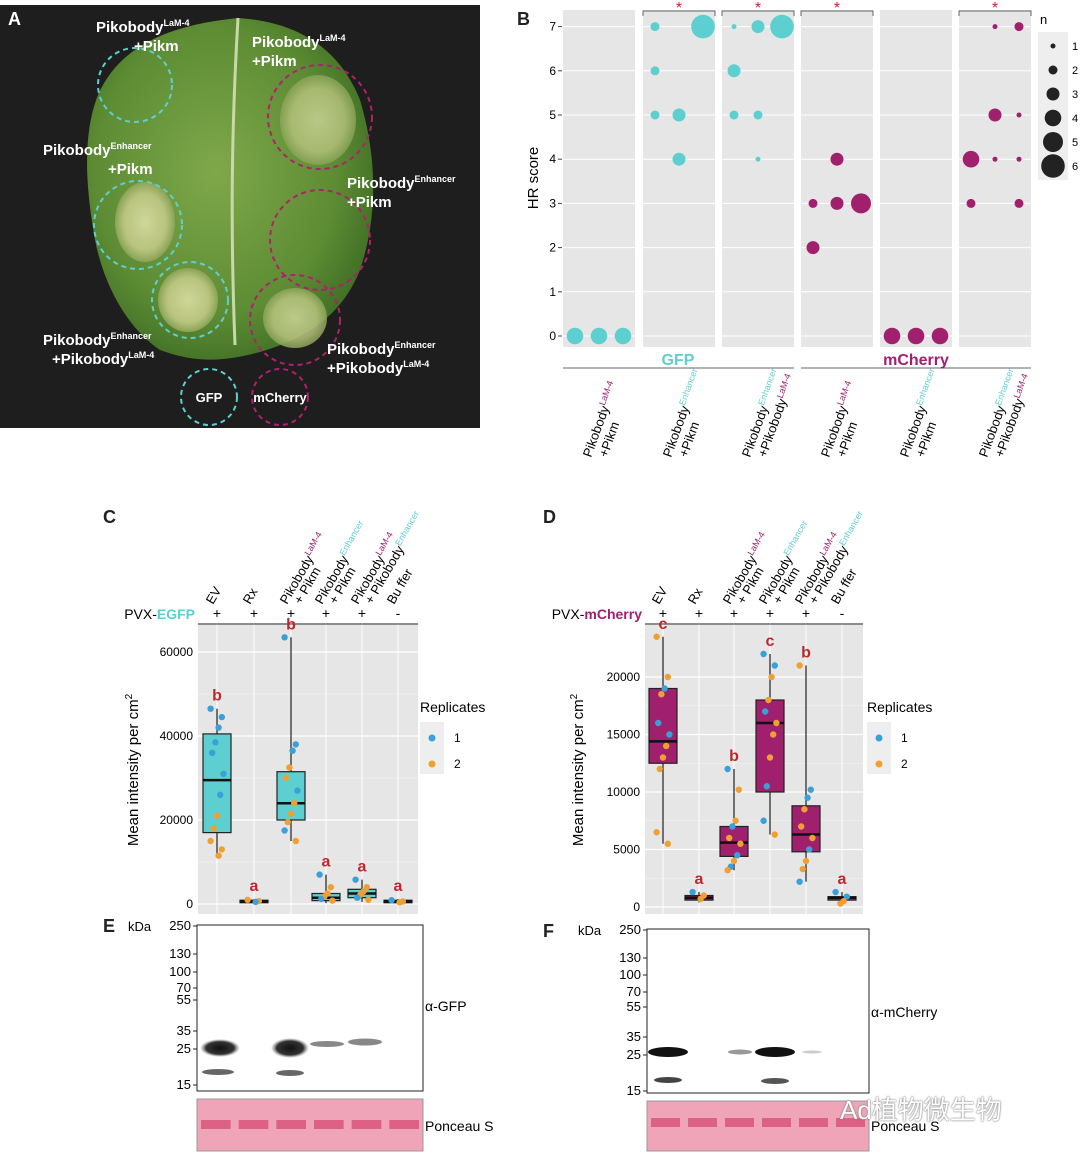 The width and height of the screenshot is (1080, 1154). I want to click on legend-label: 6, so click(1075, 167).